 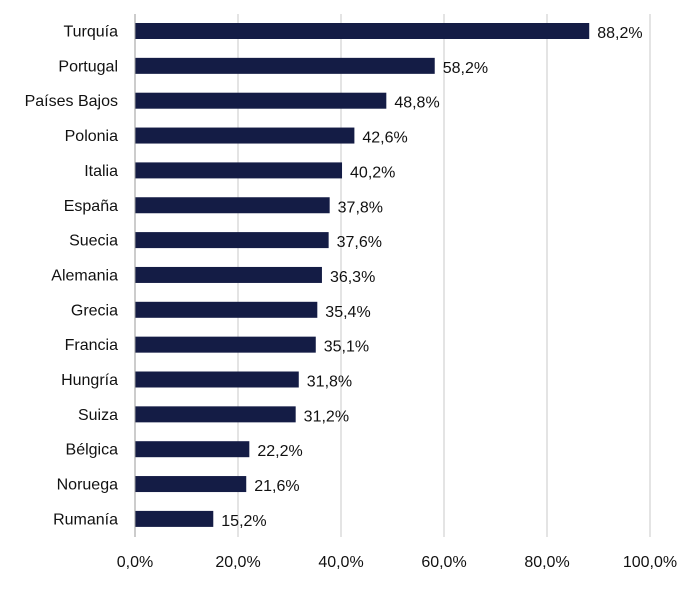 What do you see at coordinates (359, 242) in the screenshot?
I see `data-label: 37,6%` at bounding box center [359, 242].